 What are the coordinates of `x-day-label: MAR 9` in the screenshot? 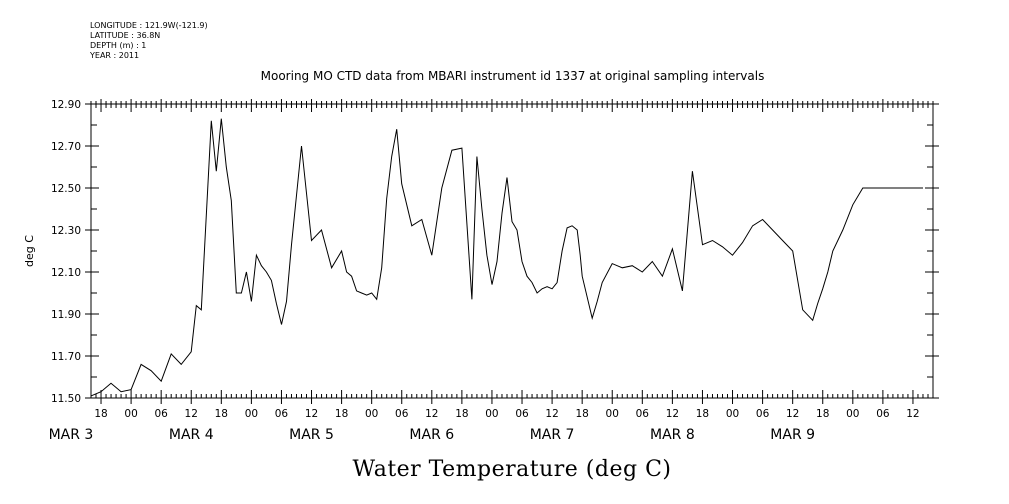 It's located at (792, 435).